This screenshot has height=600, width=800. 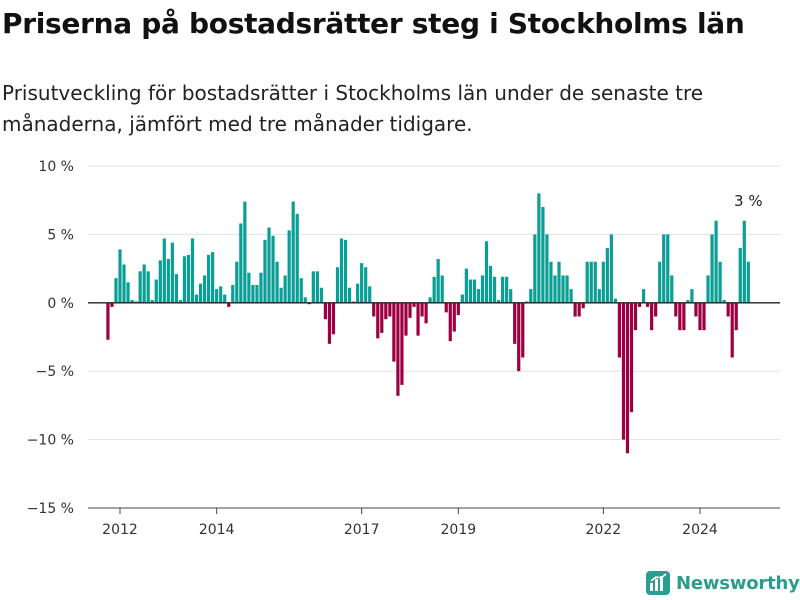 What do you see at coordinates (459, 530) in the screenshot?
I see `x-tick-label: 2019` at bounding box center [459, 530].